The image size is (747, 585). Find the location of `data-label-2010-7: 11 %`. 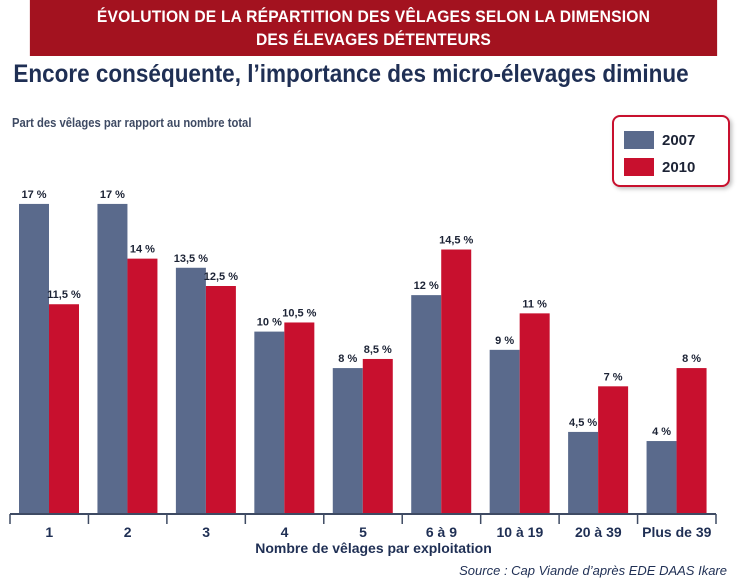

data-label-2010-7: 11 % is located at coordinates (534, 304).